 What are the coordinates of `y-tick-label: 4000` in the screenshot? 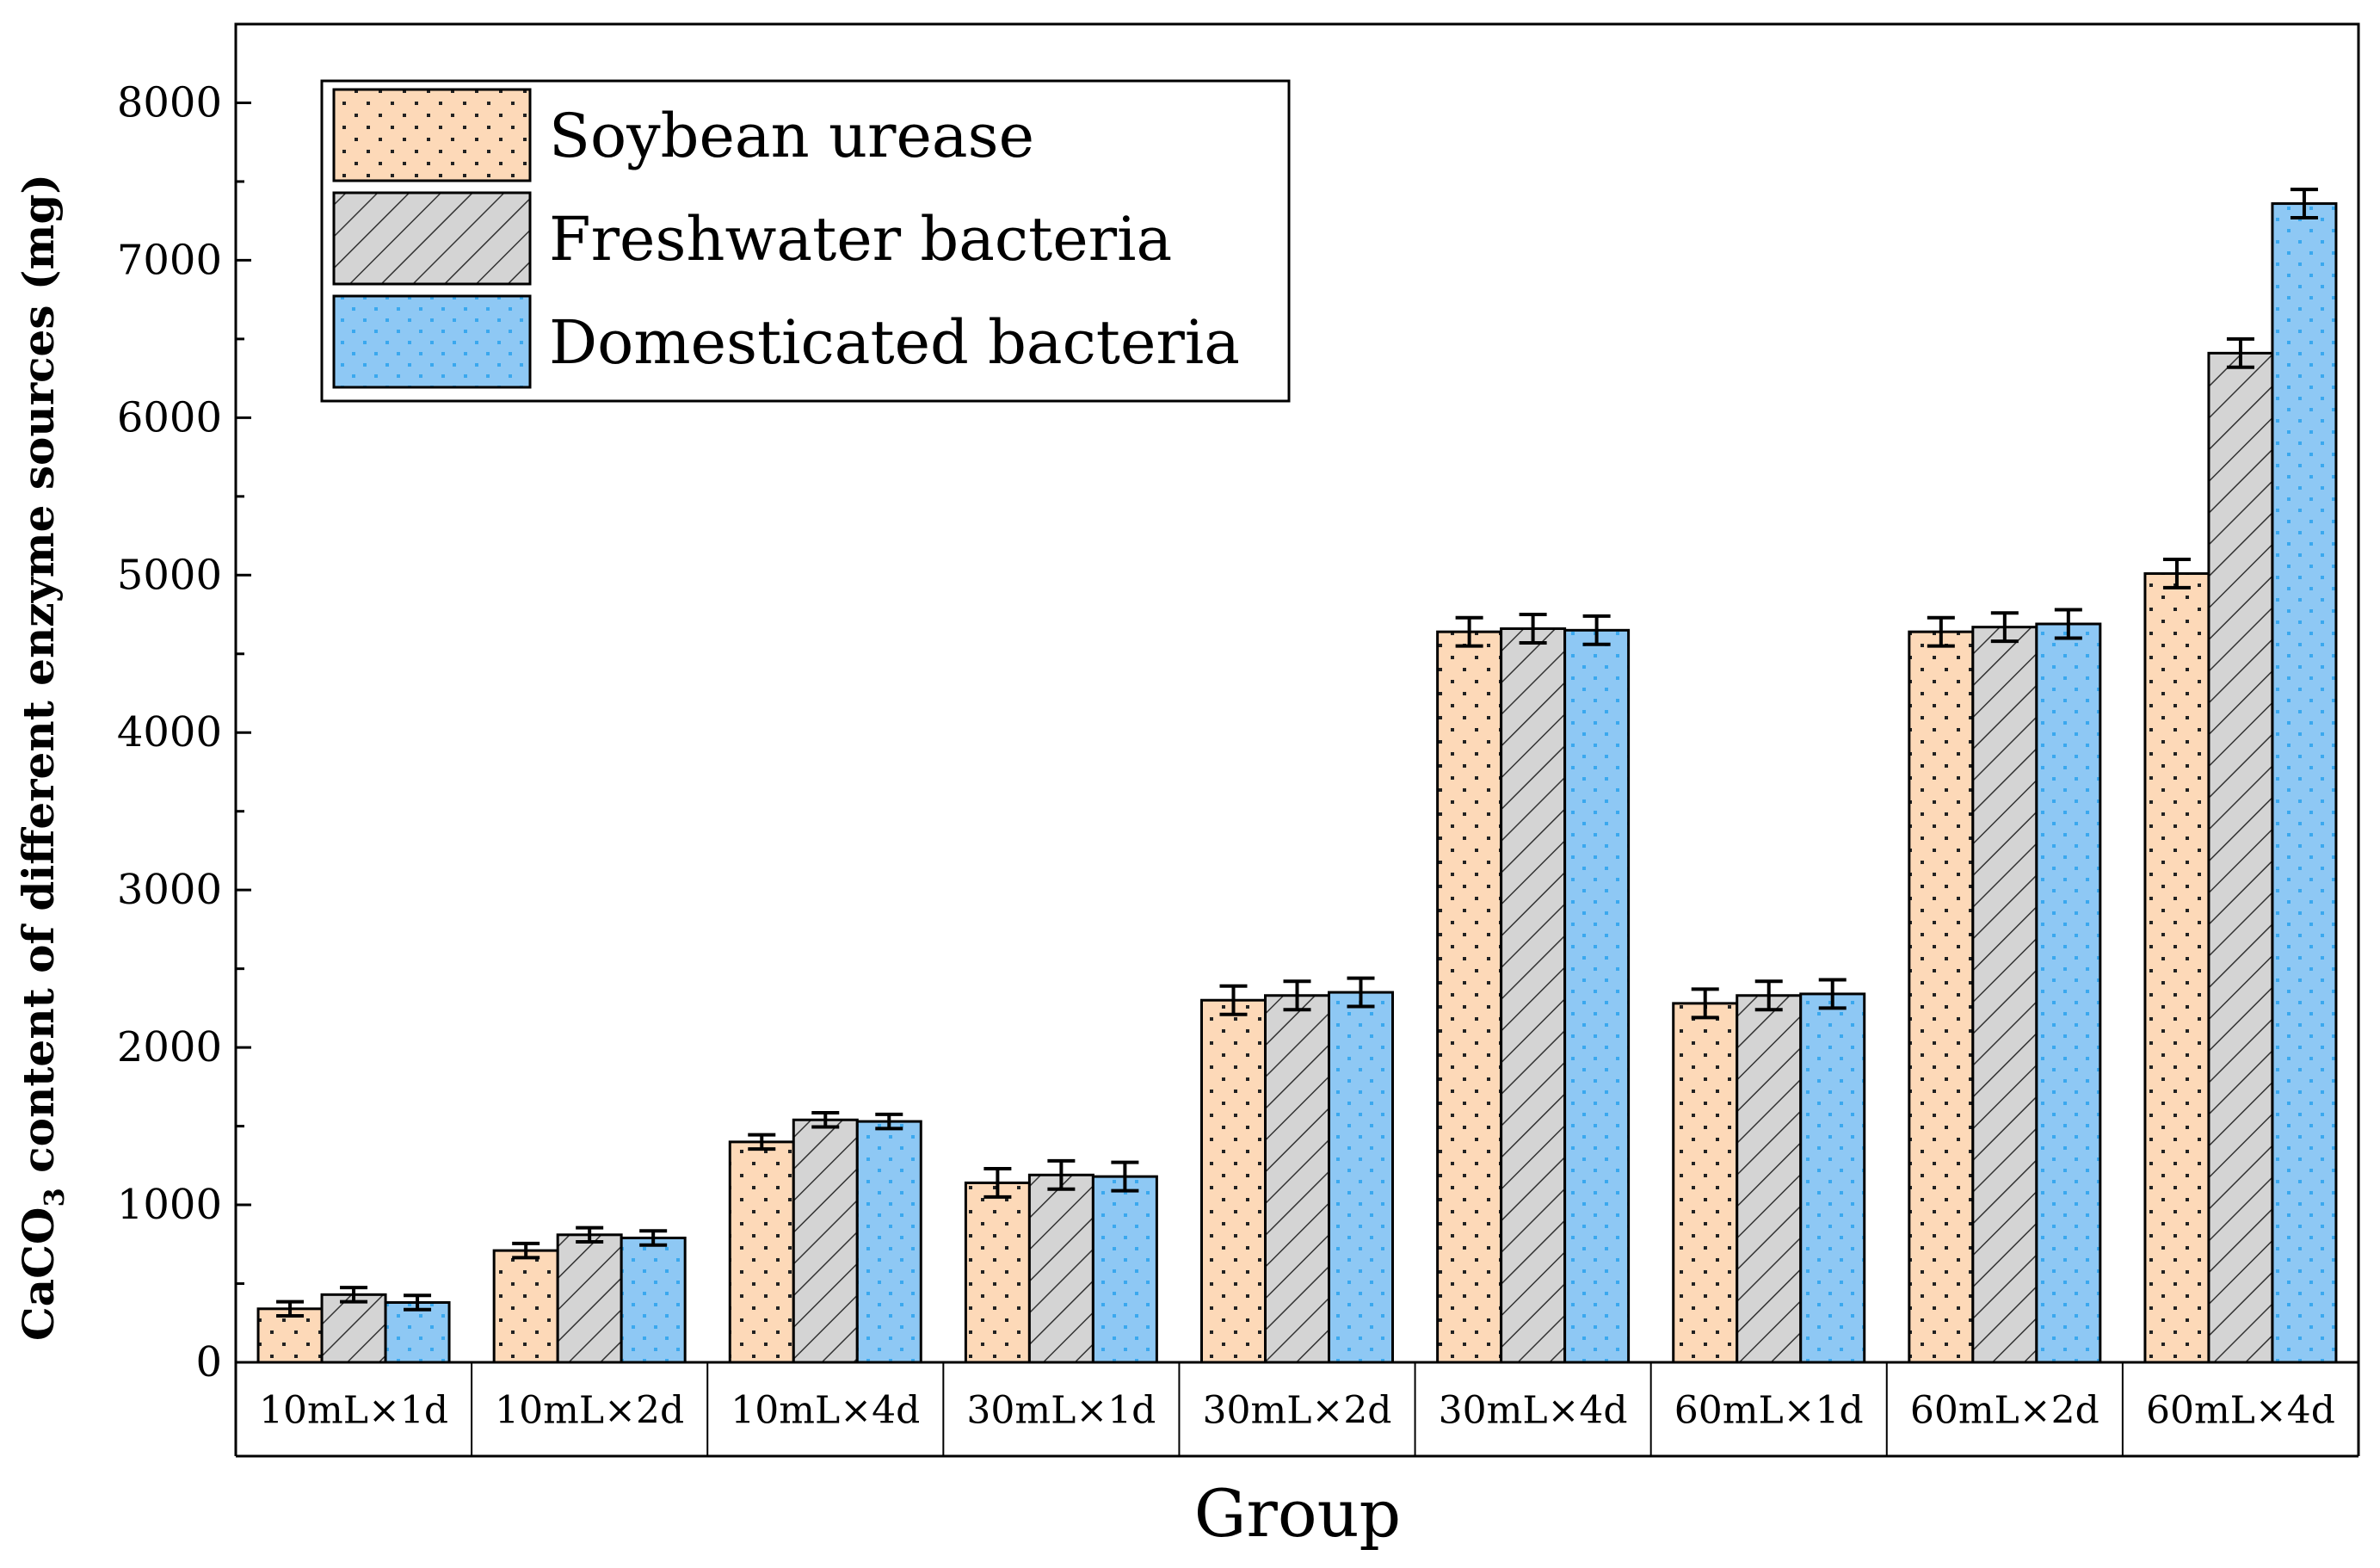 It's located at (170, 732).